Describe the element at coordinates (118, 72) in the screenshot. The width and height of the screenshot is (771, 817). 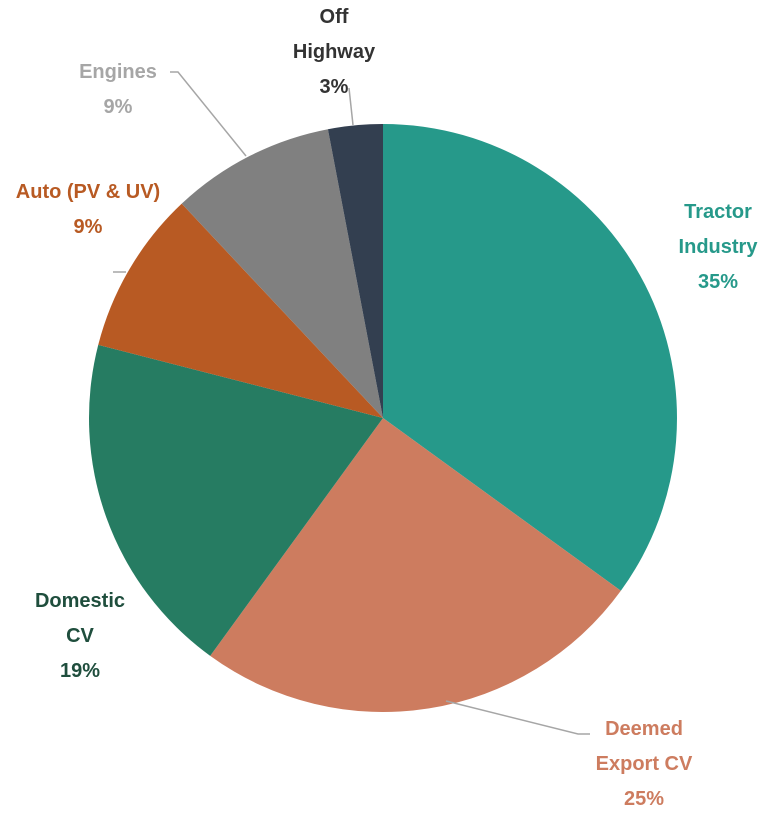
I see `category-label: Engines` at that location.